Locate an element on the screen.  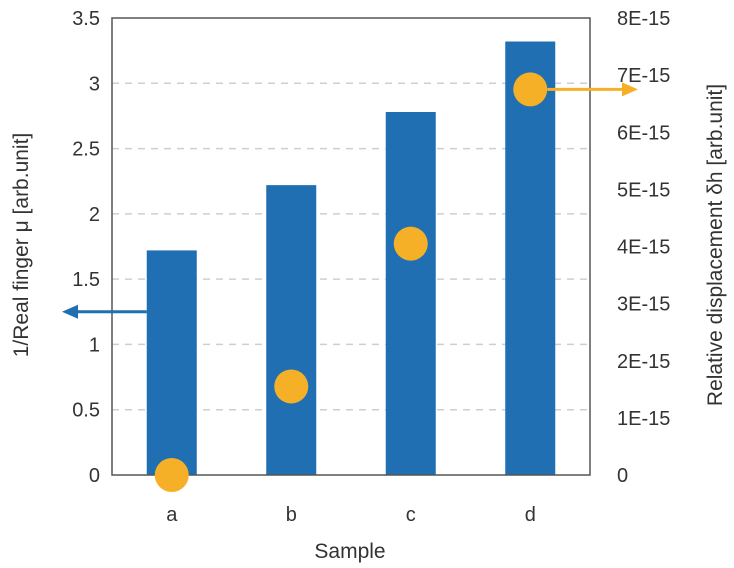
right-tick-label: 1E-15 is located at coordinates (643, 419).